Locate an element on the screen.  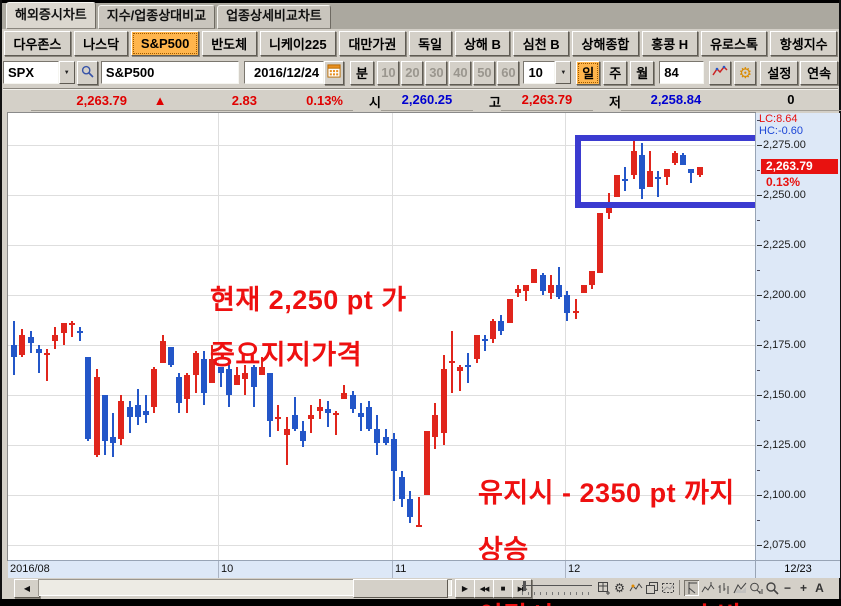
play-button: ▶ is located at coordinates (465, 588).